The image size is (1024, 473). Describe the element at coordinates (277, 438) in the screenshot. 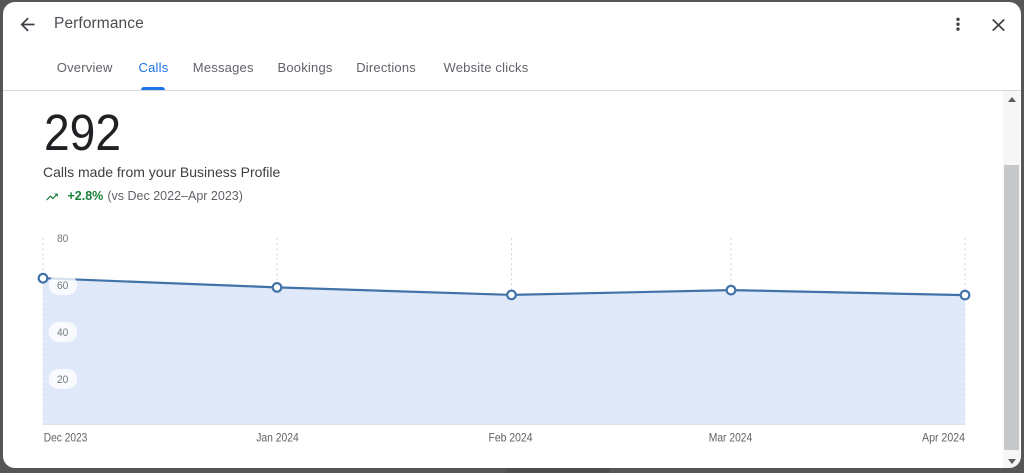

I see `svg-text: Jan 2024` at that location.